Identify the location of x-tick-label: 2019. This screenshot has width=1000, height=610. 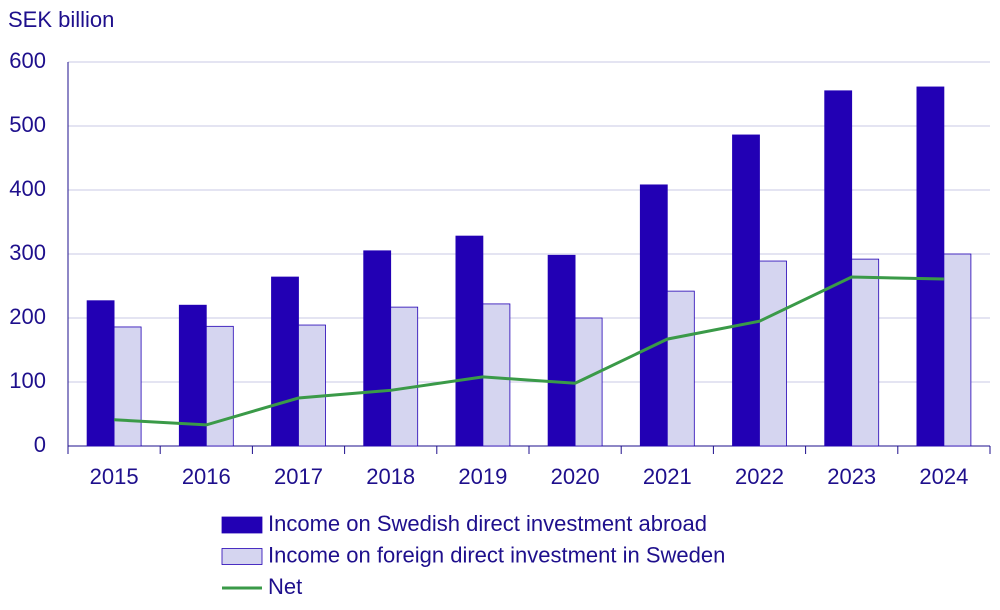
(482, 476).